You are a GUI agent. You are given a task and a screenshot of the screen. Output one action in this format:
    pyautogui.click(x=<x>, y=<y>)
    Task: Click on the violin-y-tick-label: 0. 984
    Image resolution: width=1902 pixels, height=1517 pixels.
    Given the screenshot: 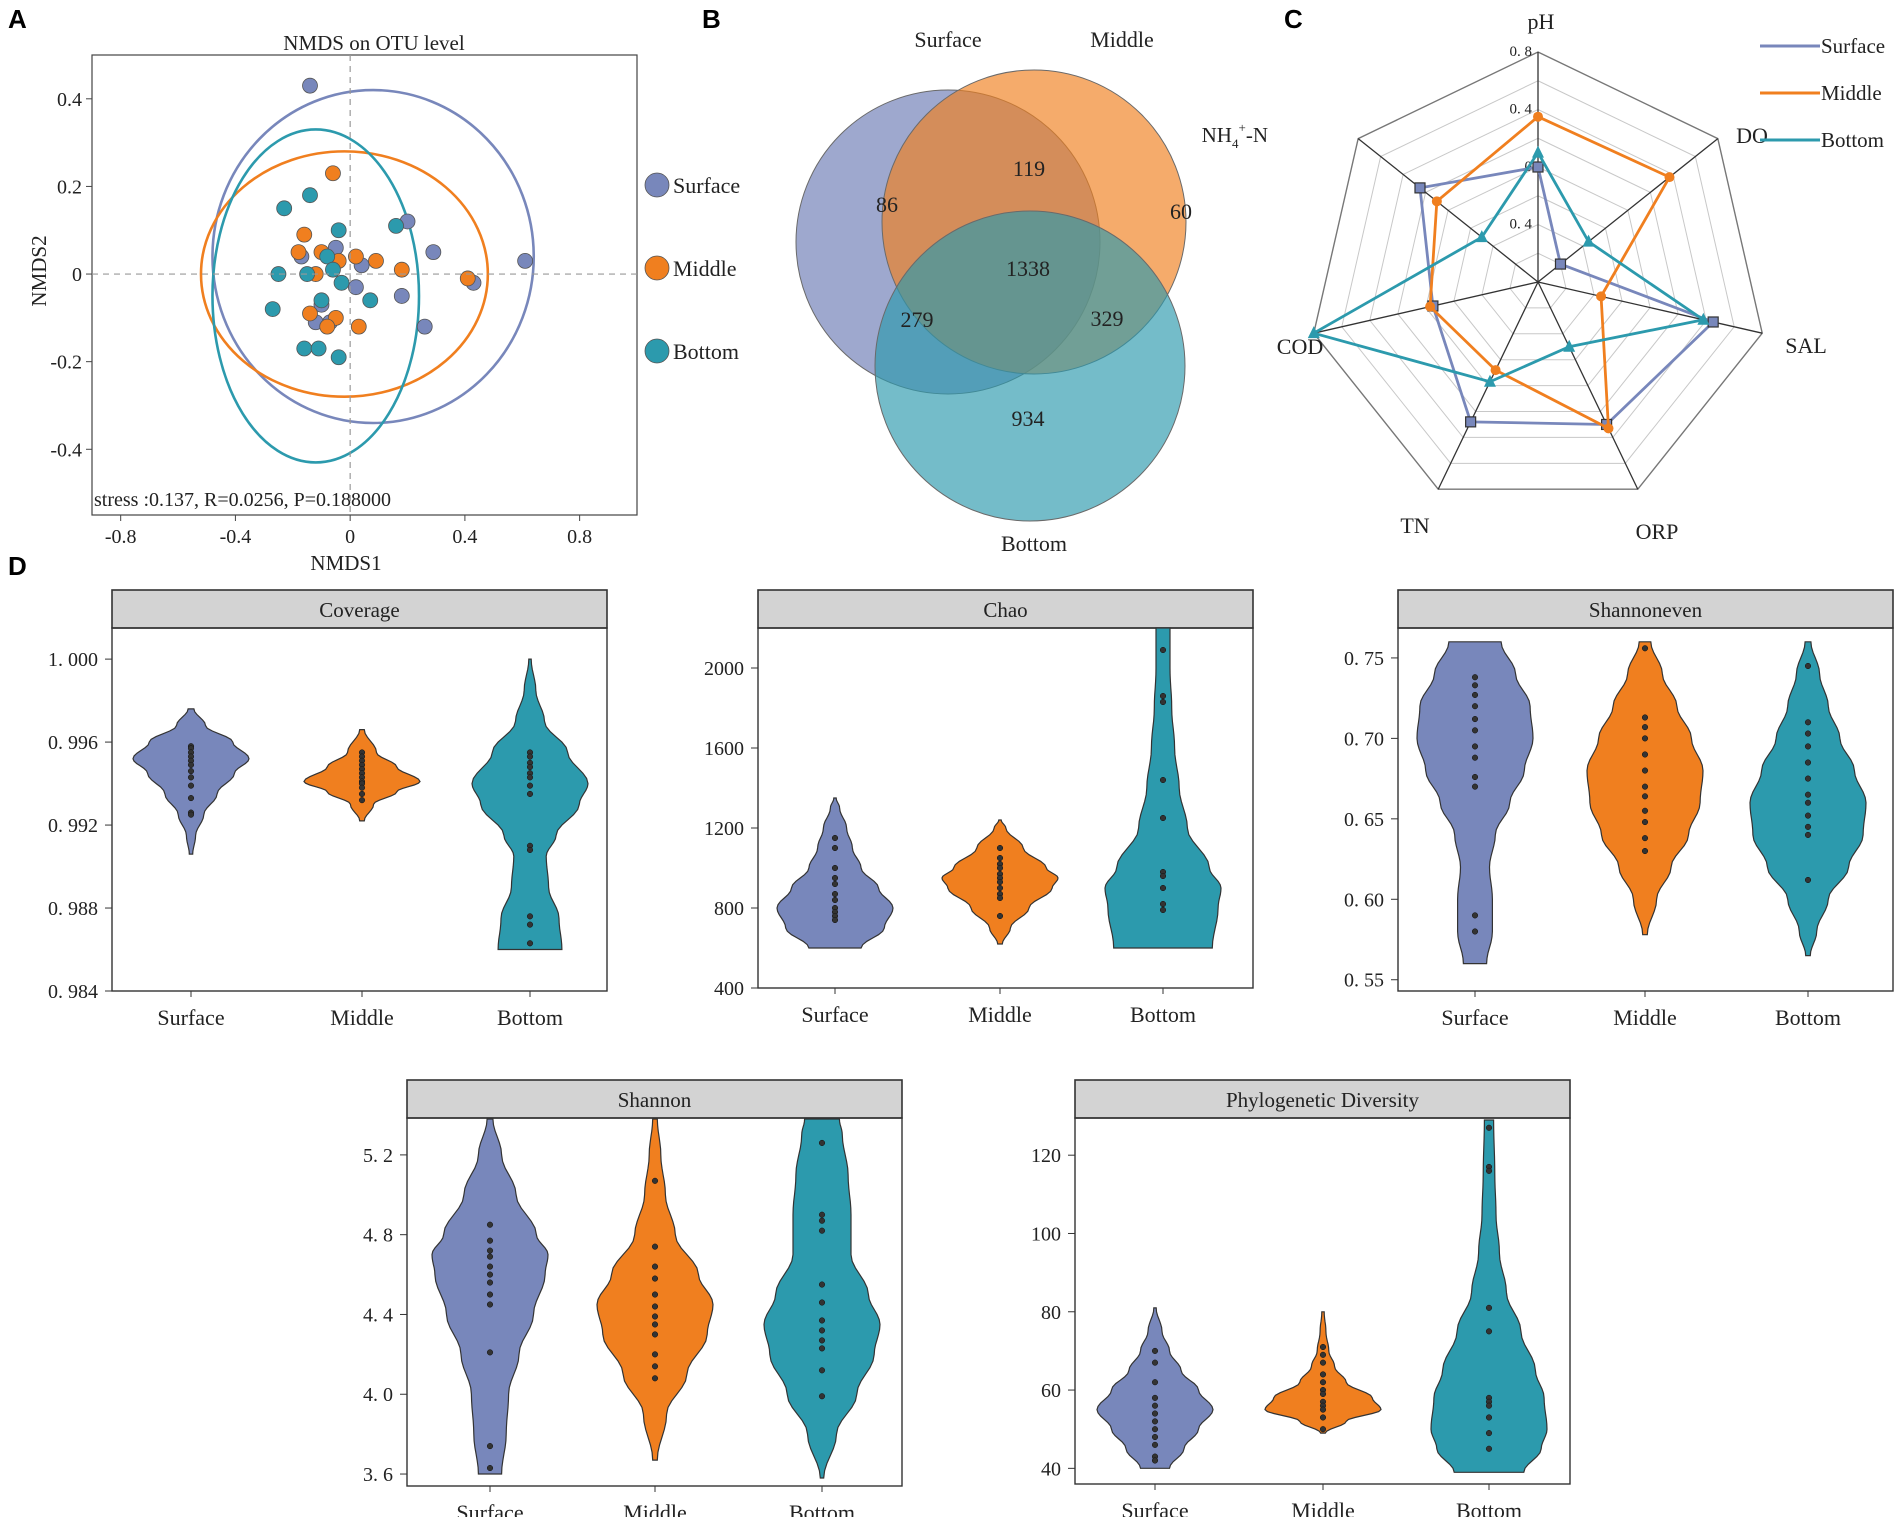 What is the action you would take?
    pyautogui.click(x=73, y=992)
    